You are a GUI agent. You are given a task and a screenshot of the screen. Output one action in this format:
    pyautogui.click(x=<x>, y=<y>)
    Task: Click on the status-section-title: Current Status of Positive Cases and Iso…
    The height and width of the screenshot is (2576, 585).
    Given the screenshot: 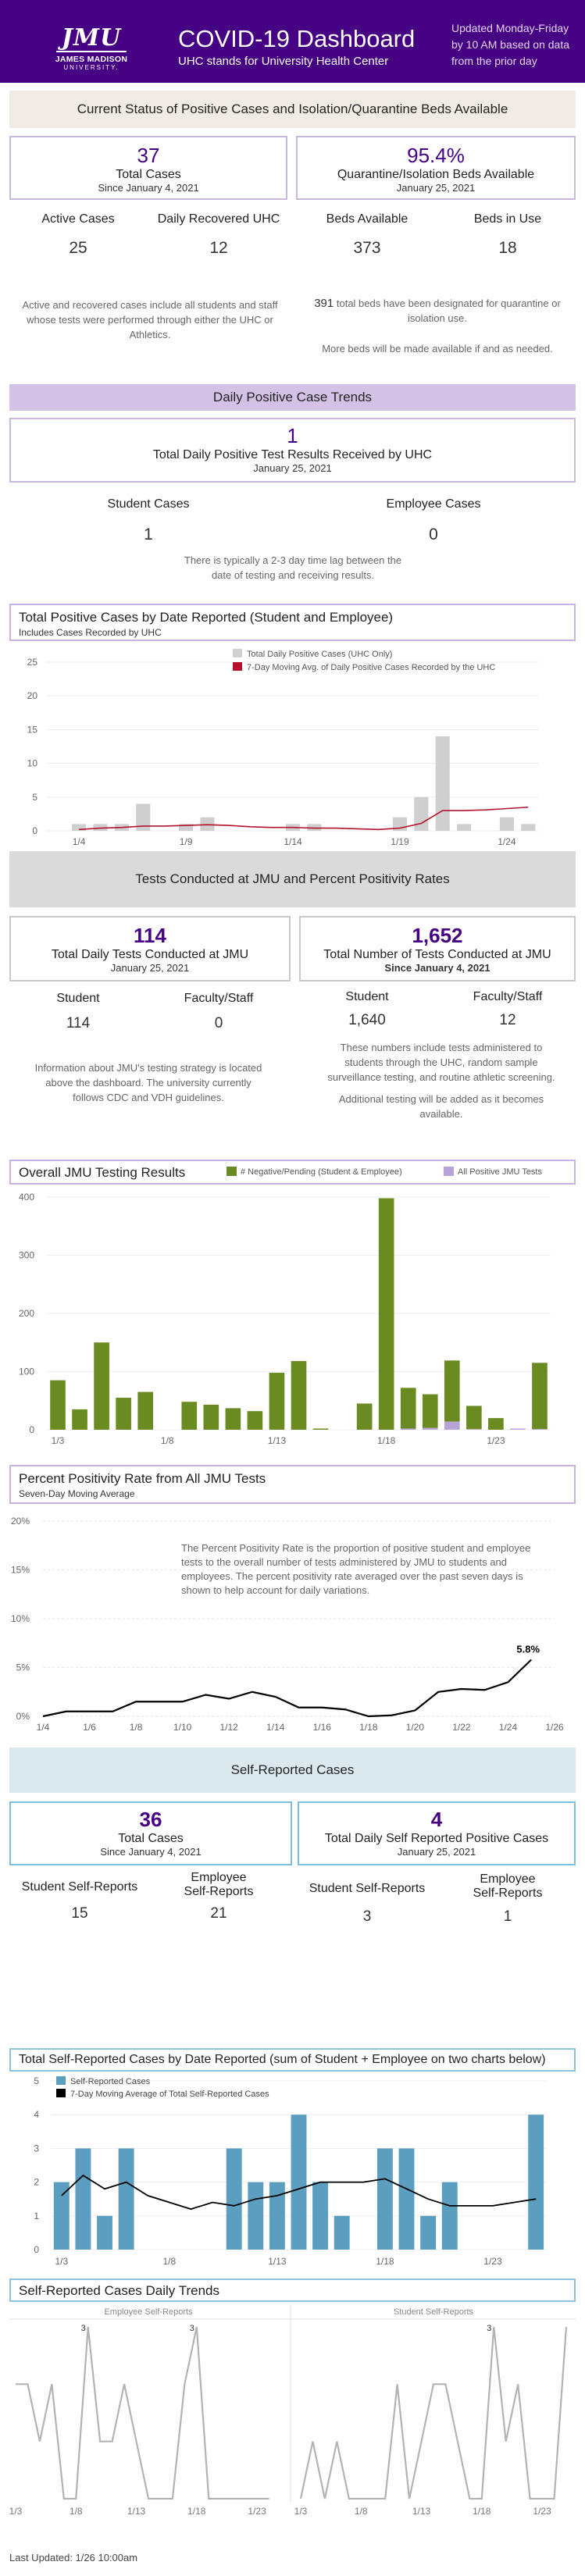 What is the action you would take?
    pyautogui.click(x=292, y=109)
    